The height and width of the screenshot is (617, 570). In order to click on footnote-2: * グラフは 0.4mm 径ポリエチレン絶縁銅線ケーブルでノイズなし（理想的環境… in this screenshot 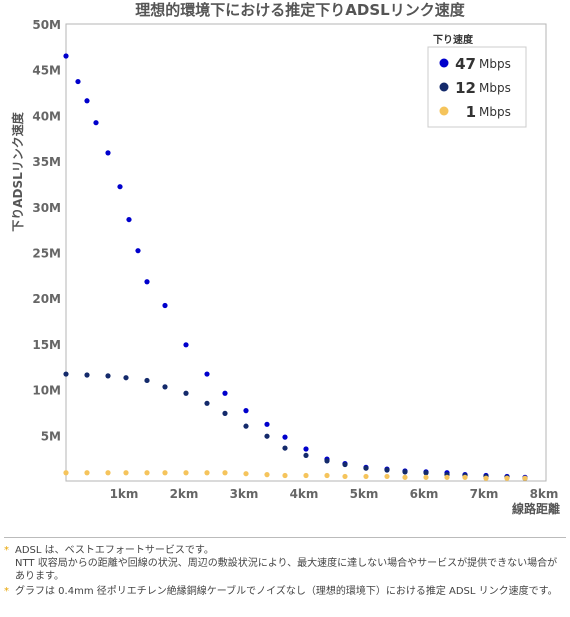, I will do `click(285, 591)`.